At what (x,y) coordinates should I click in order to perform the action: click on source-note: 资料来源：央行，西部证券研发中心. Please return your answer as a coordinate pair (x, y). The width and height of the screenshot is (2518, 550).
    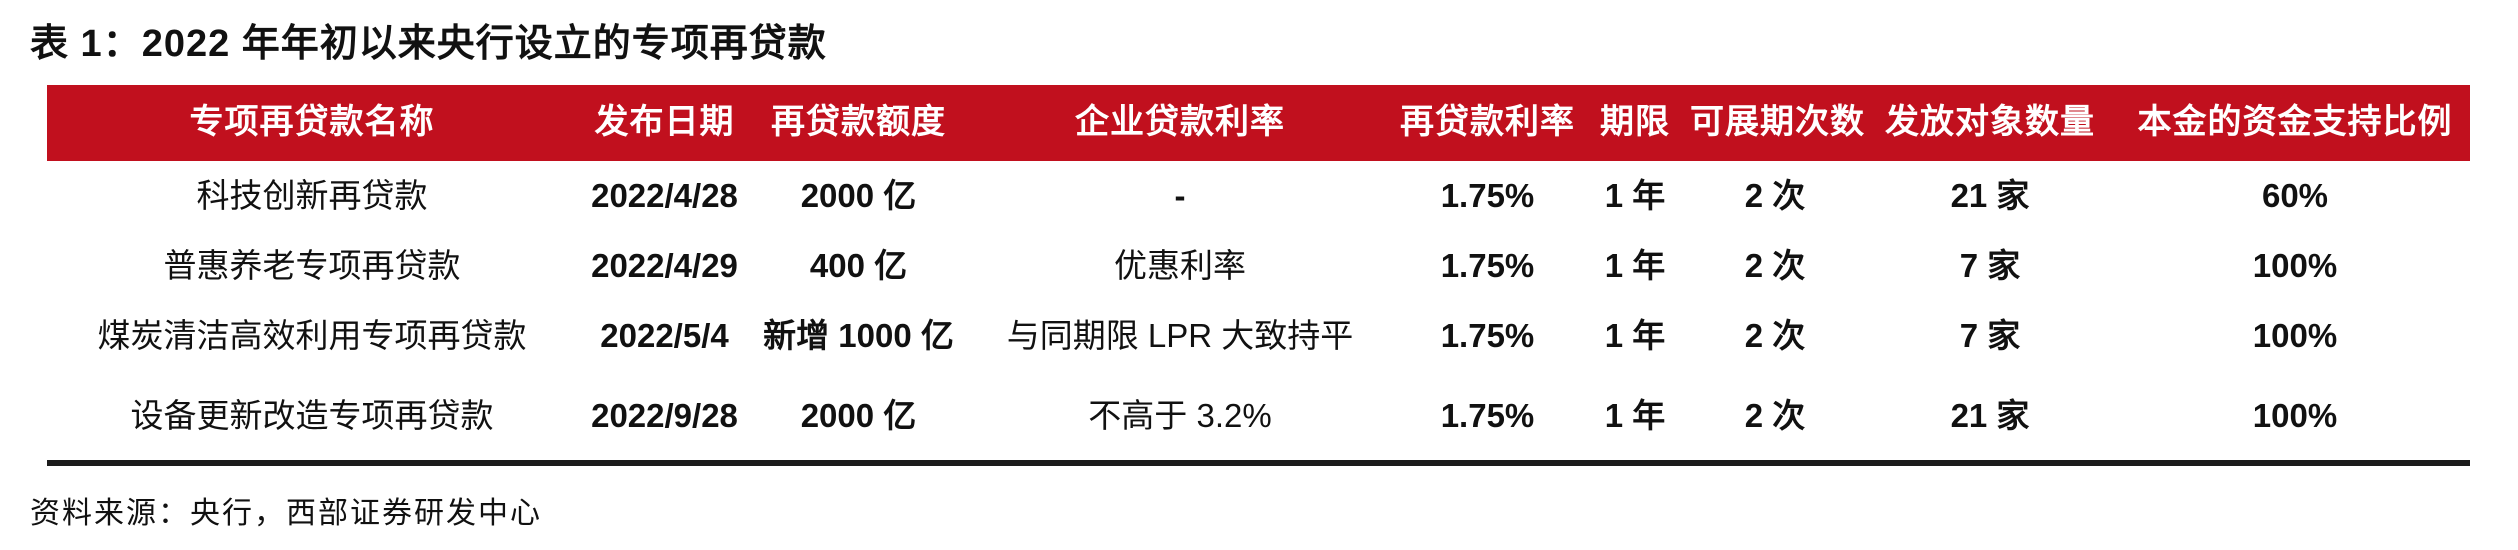
    Looking at the image, I should click on (286, 513).